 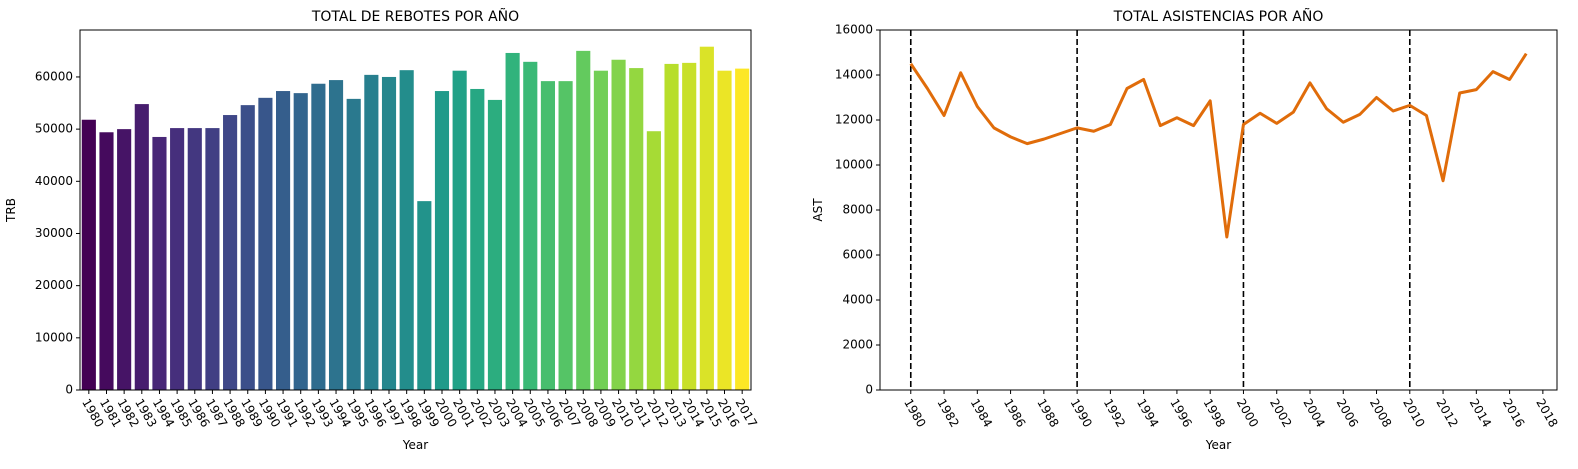 I want to click on x-tick-label: 1986, so click(x=1014, y=412).